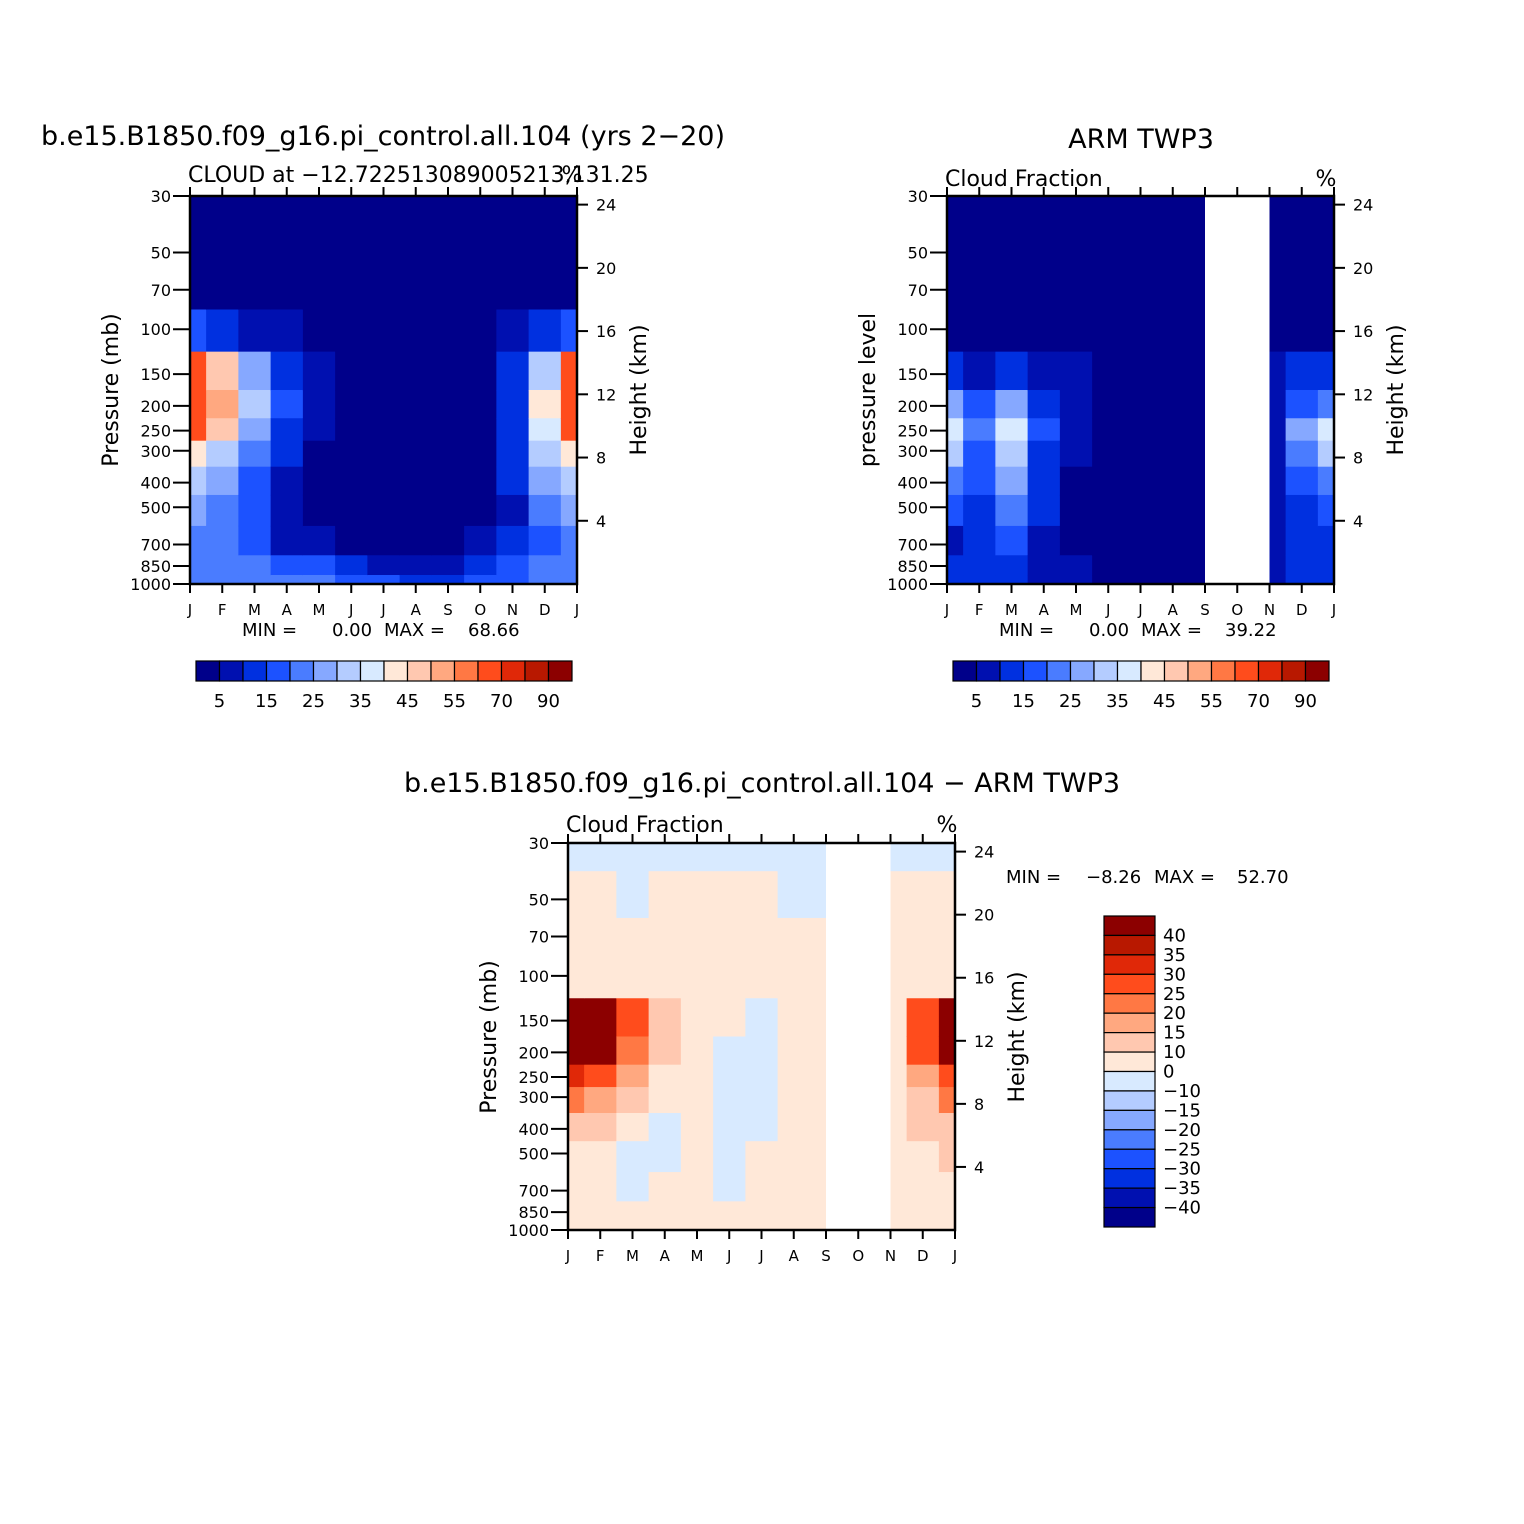 The height and width of the screenshot is (1524, 1524). Describe the element at coordinates (1174, 994) in the screenshot. I see `panel-diff-colorbar-label: 25` at that location.